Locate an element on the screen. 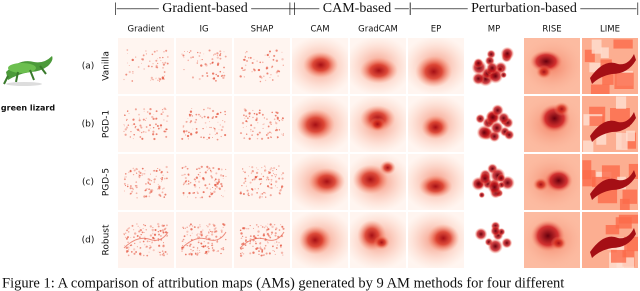 The height and width of the screenshot is (291, 640). row-index: (b) is located at coordinates (88, 125).